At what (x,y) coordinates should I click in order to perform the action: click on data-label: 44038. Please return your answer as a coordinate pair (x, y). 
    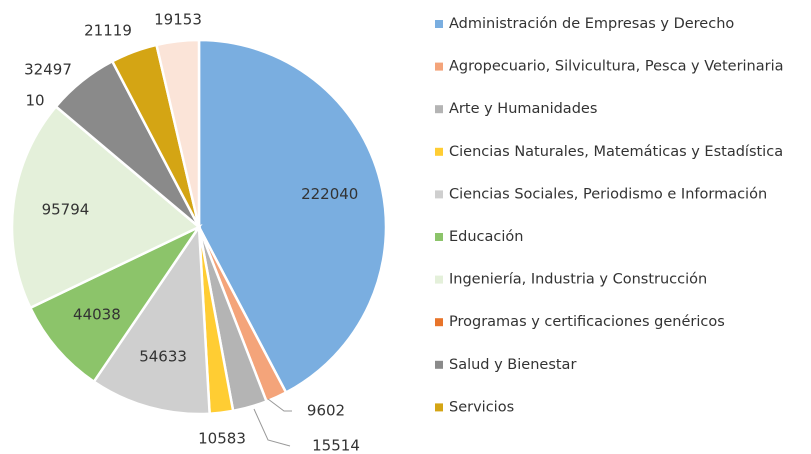
    Looking at the image, I should click on (97, 314).